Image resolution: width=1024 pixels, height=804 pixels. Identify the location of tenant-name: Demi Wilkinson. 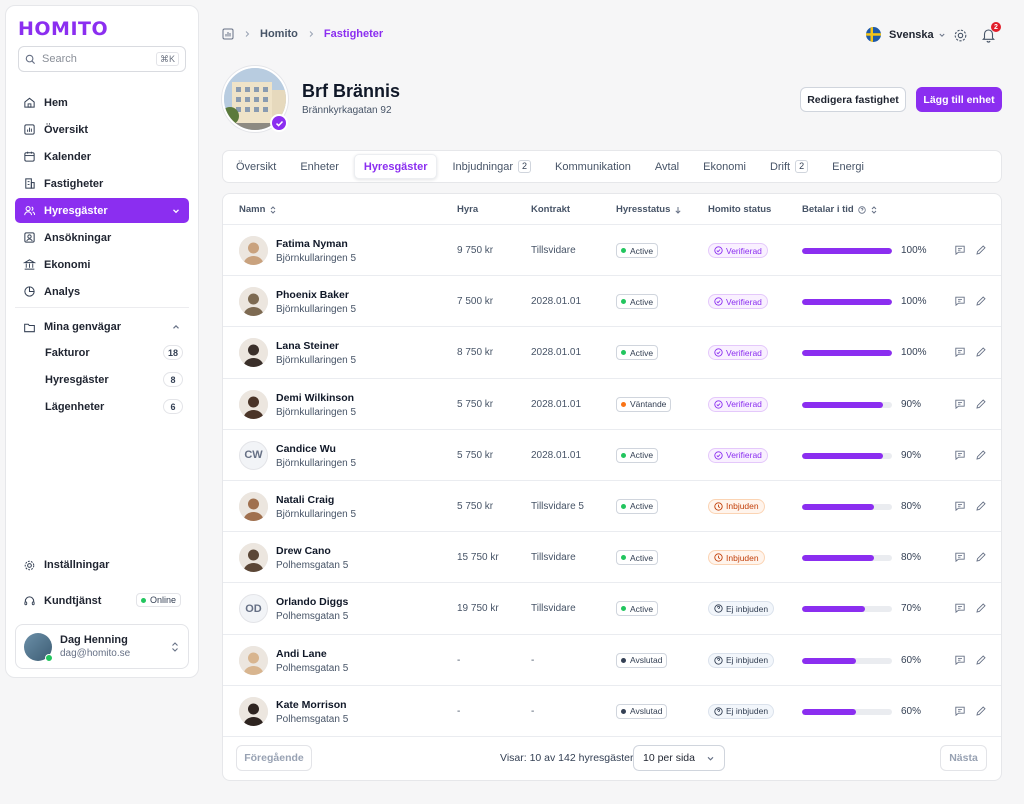
(315, 397).